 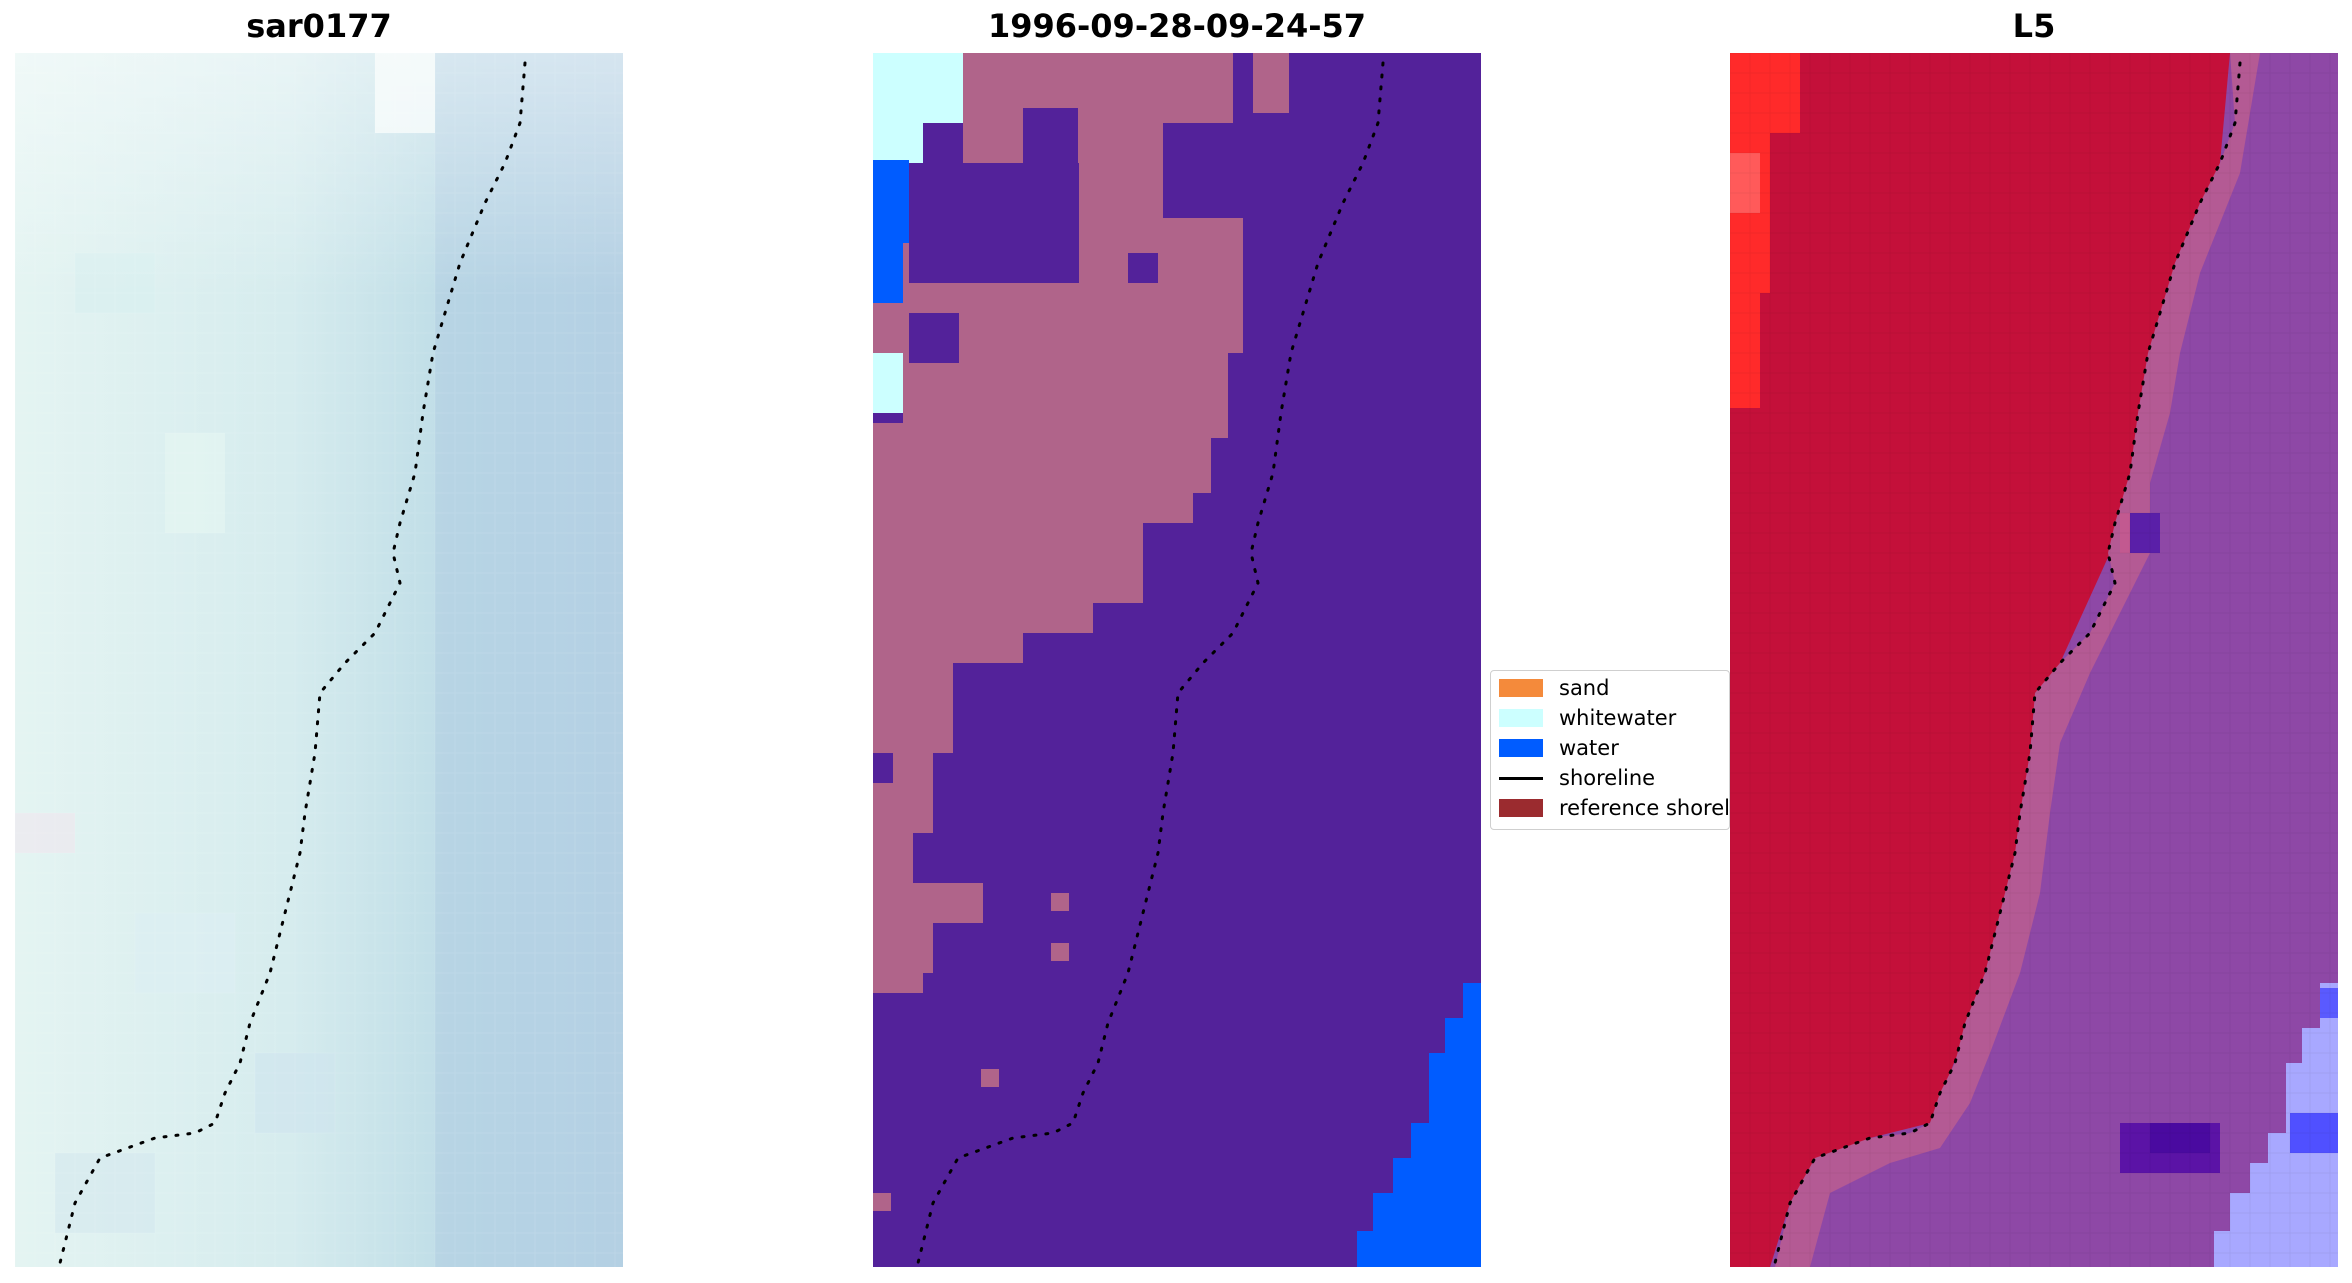 What do you see at coordinates (319, 26) in the screenshot?
I see `left-panel-title: sar0177` at bounding box center [319, 26].